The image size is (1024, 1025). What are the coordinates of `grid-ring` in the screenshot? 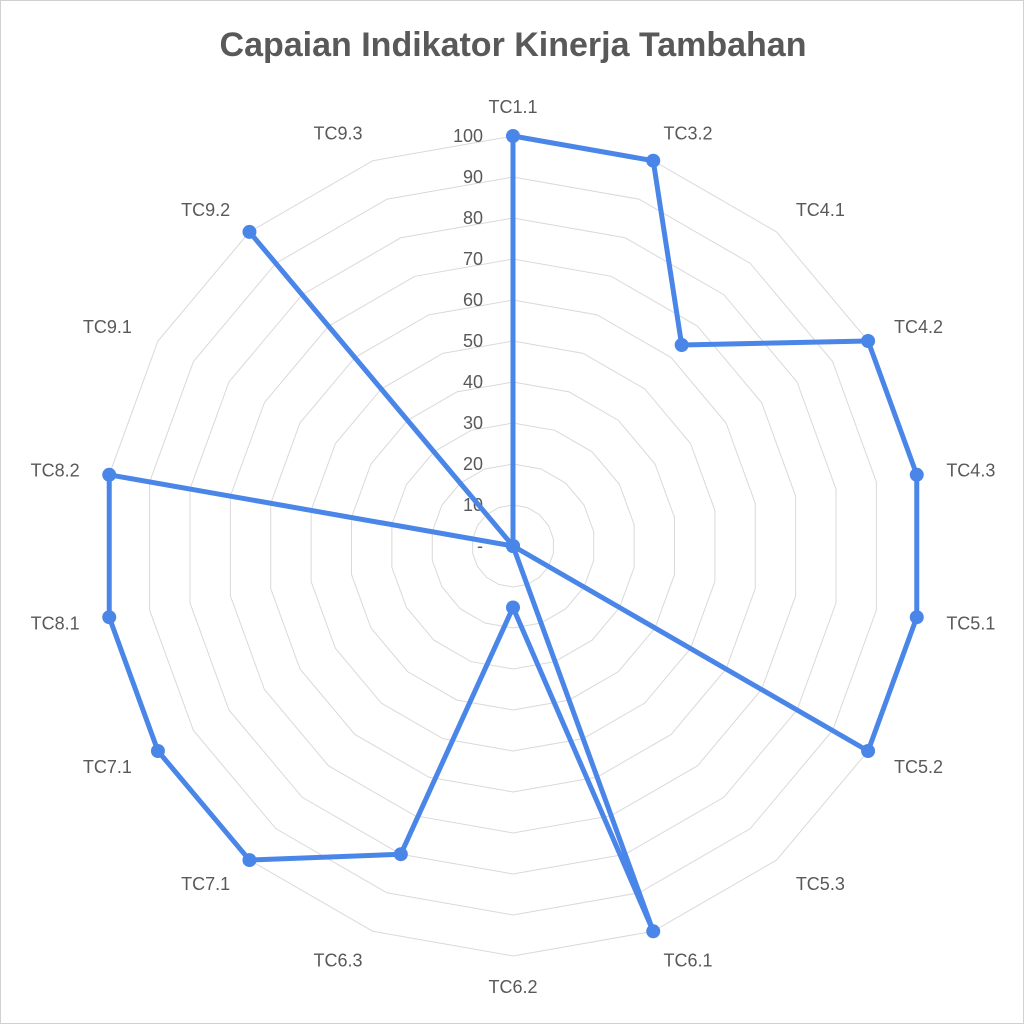 It's located at (513, 546).